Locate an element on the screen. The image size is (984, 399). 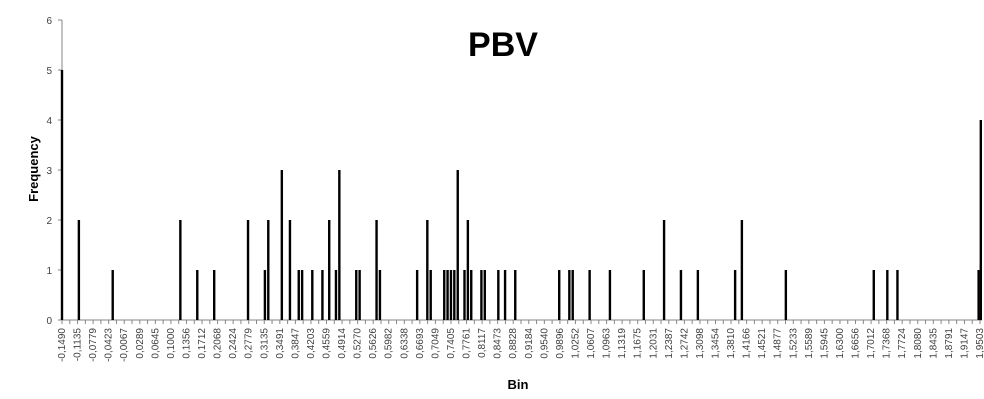
x-tick-label: 1,2742 is located at coordinates (684, 343).